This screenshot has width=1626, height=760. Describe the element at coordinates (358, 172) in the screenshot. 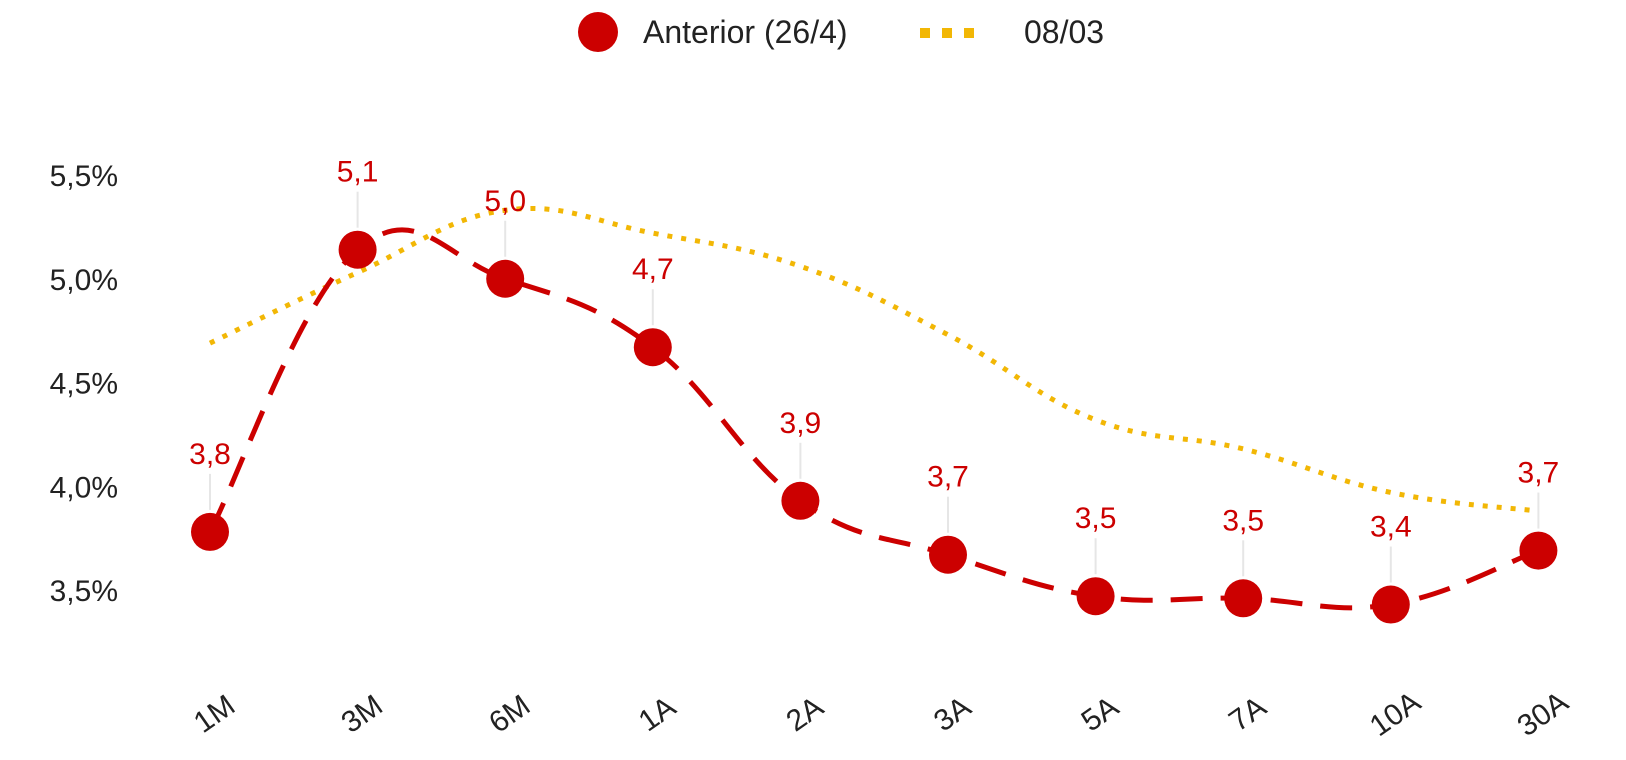

I see `data-label: 5,1` at that location.